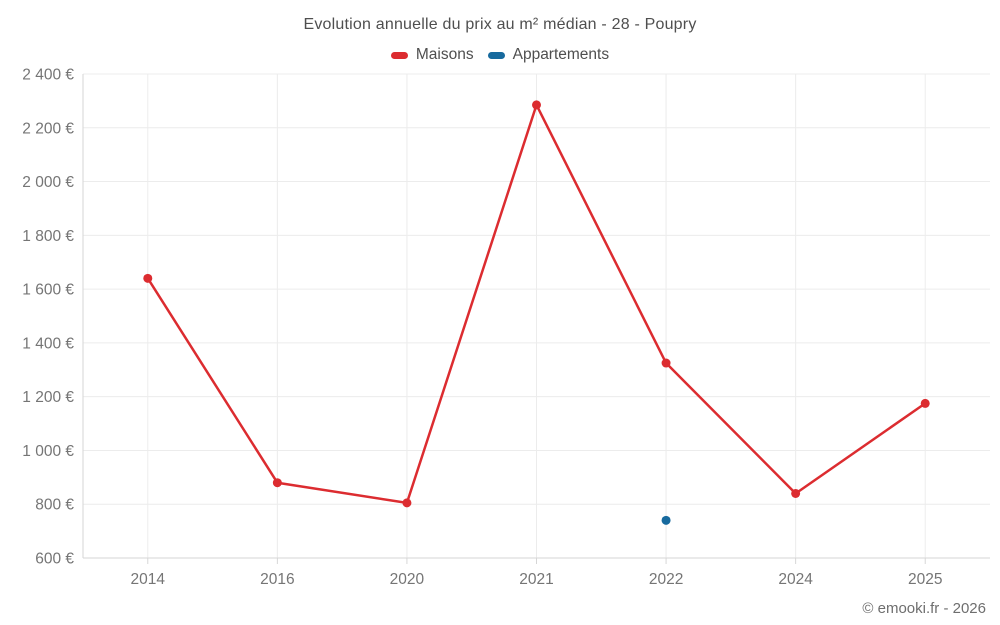 The height and width of the screenshot is (625, 1000). I want to click on copyright-text: © emooki.fr - 2026, so click(924, 608).